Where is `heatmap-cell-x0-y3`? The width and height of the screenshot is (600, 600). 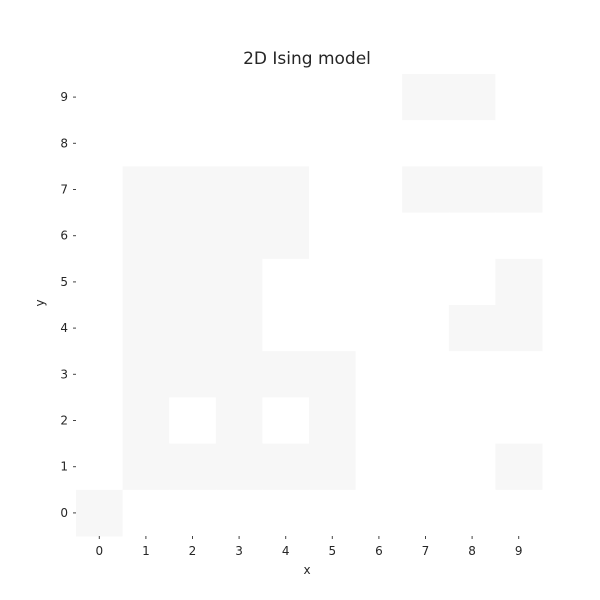 heatmap-cell-x0-y3 is located at coordinates (100, 374).